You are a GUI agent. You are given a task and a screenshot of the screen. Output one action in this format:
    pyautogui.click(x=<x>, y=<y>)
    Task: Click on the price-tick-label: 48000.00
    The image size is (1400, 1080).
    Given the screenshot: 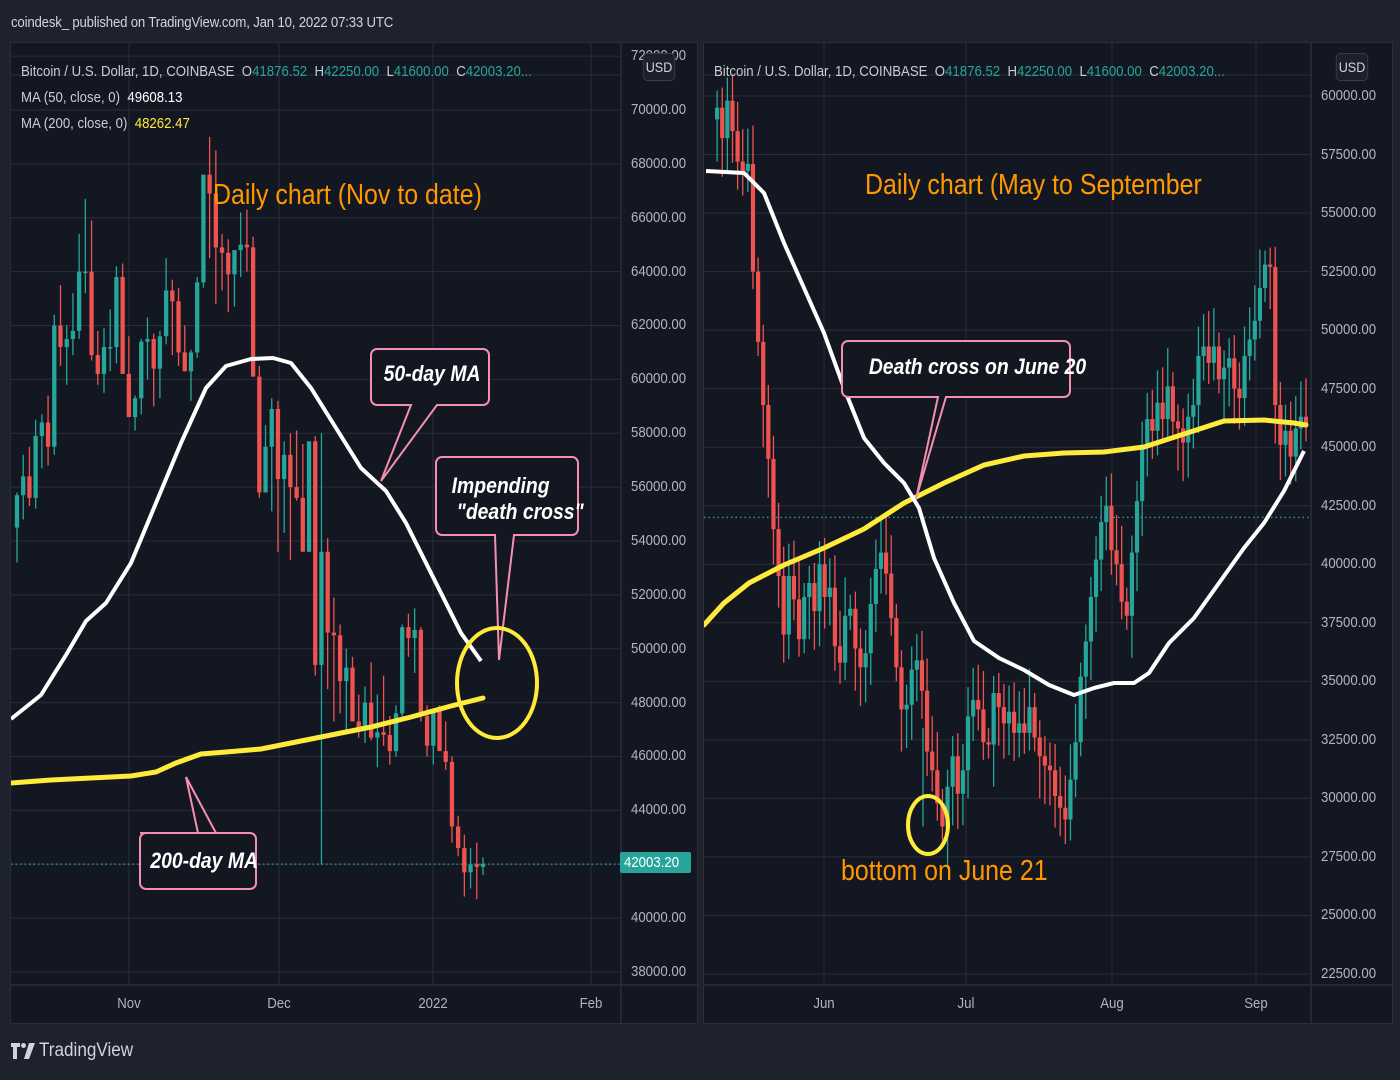 What is the action you would take?
    pyautogui.click(x=659, y=702)
    